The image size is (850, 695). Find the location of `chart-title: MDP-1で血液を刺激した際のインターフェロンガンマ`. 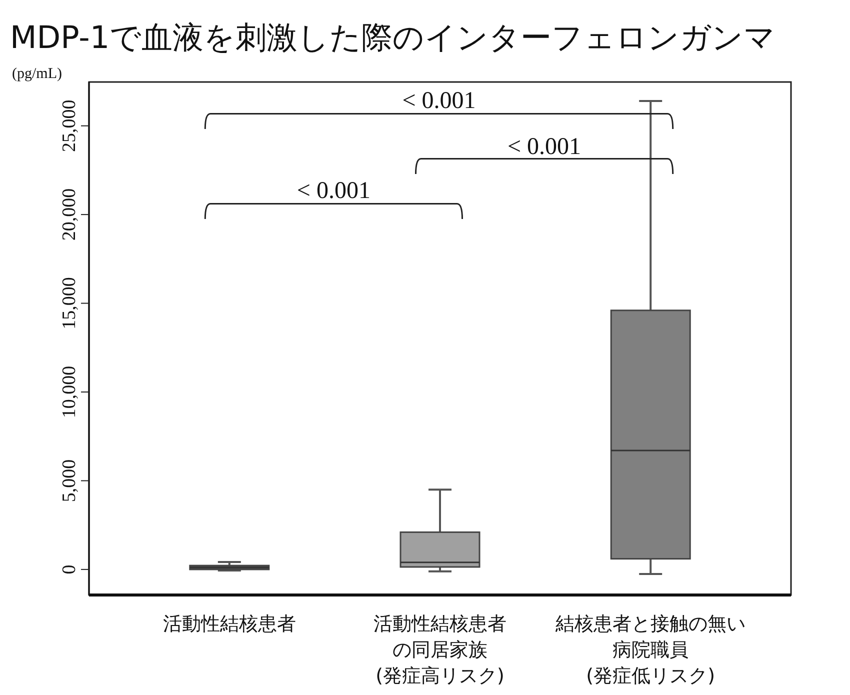

chart-title: MDP-1で血液を刺激した際のインターフェロンガンマ is located at coordinates (393, 38).